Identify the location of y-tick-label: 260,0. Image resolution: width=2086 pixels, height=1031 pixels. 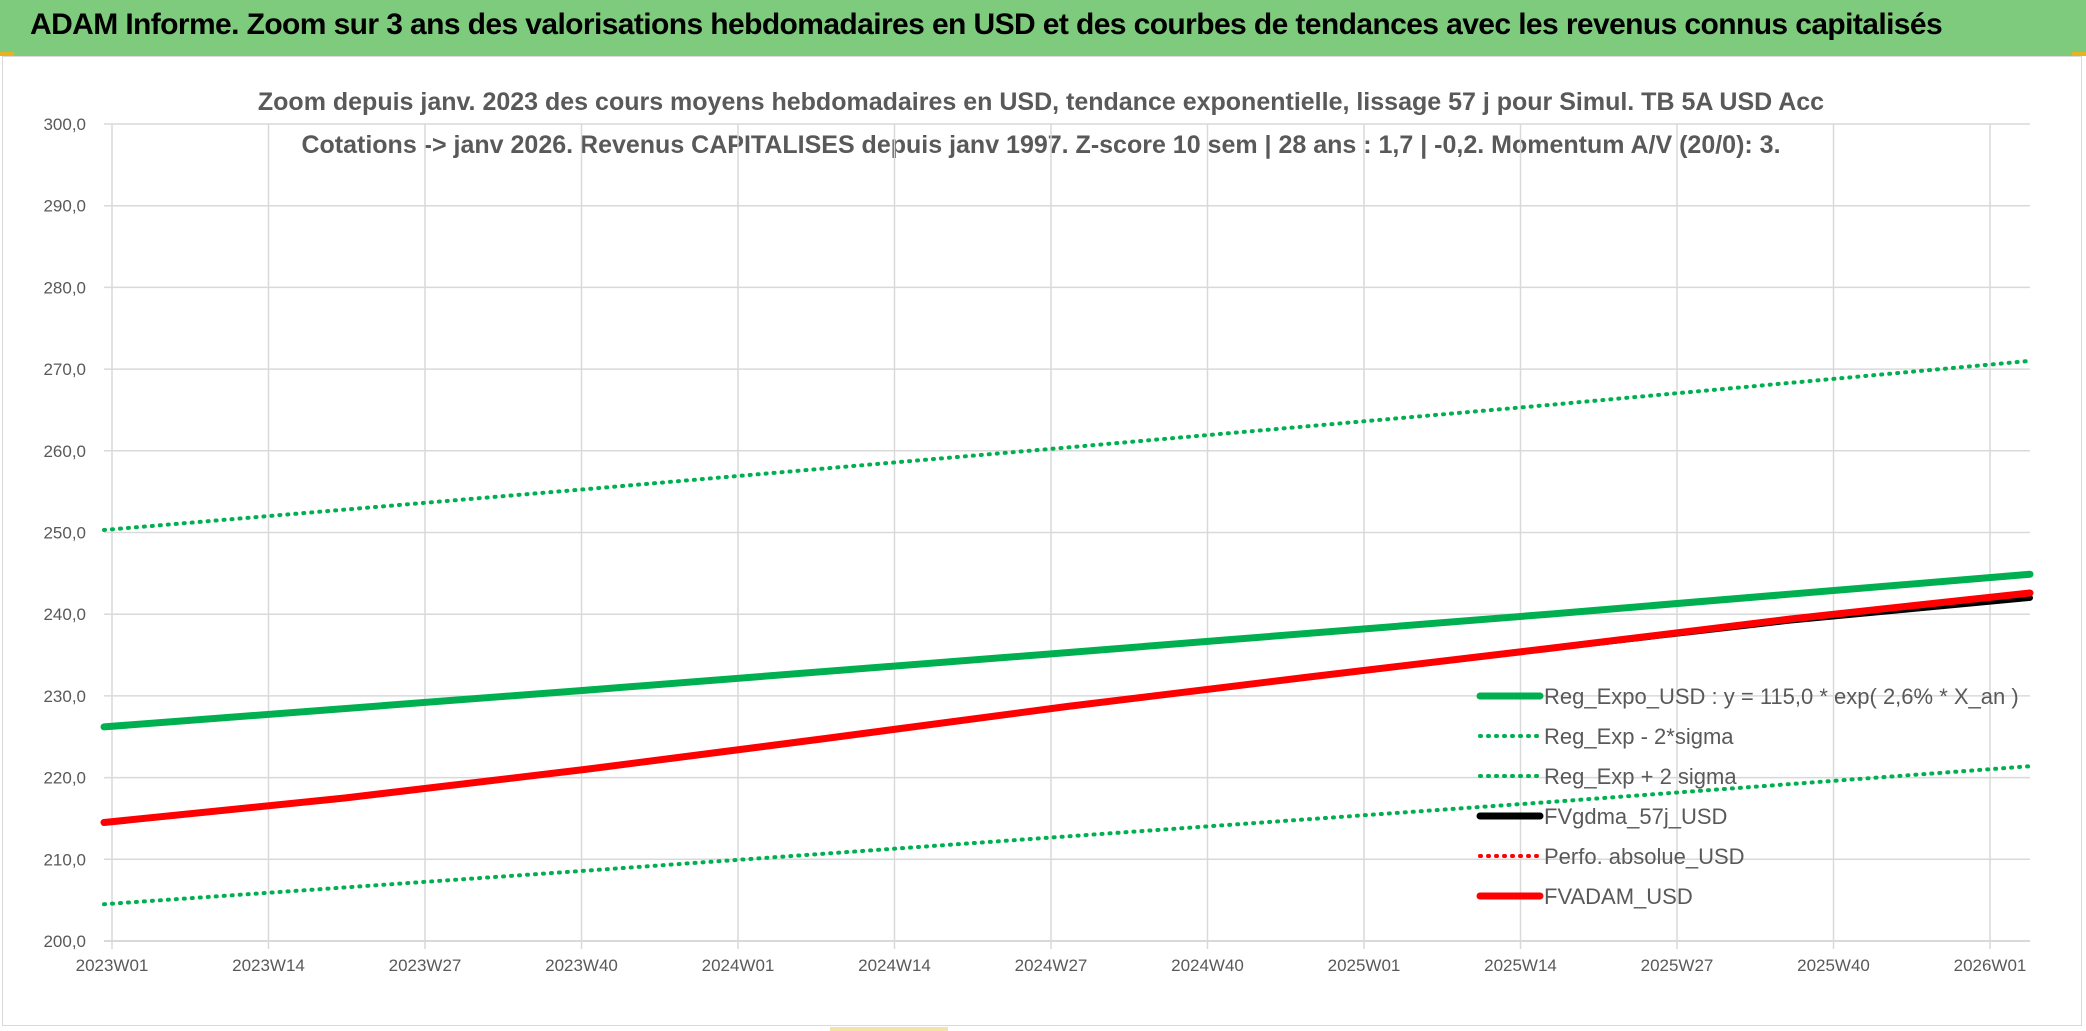
(64, 451).